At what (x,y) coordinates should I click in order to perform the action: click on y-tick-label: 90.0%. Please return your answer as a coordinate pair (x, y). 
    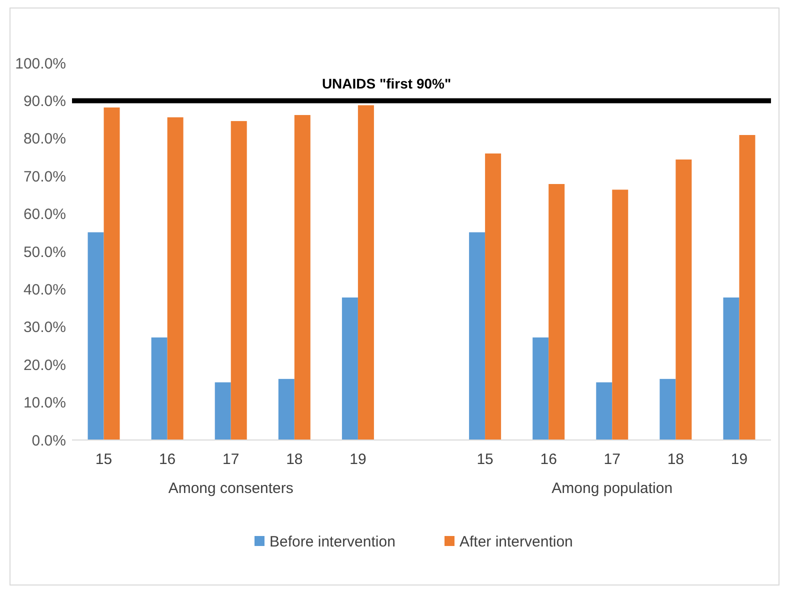
    Looking at the image, I should click on (44, 101).